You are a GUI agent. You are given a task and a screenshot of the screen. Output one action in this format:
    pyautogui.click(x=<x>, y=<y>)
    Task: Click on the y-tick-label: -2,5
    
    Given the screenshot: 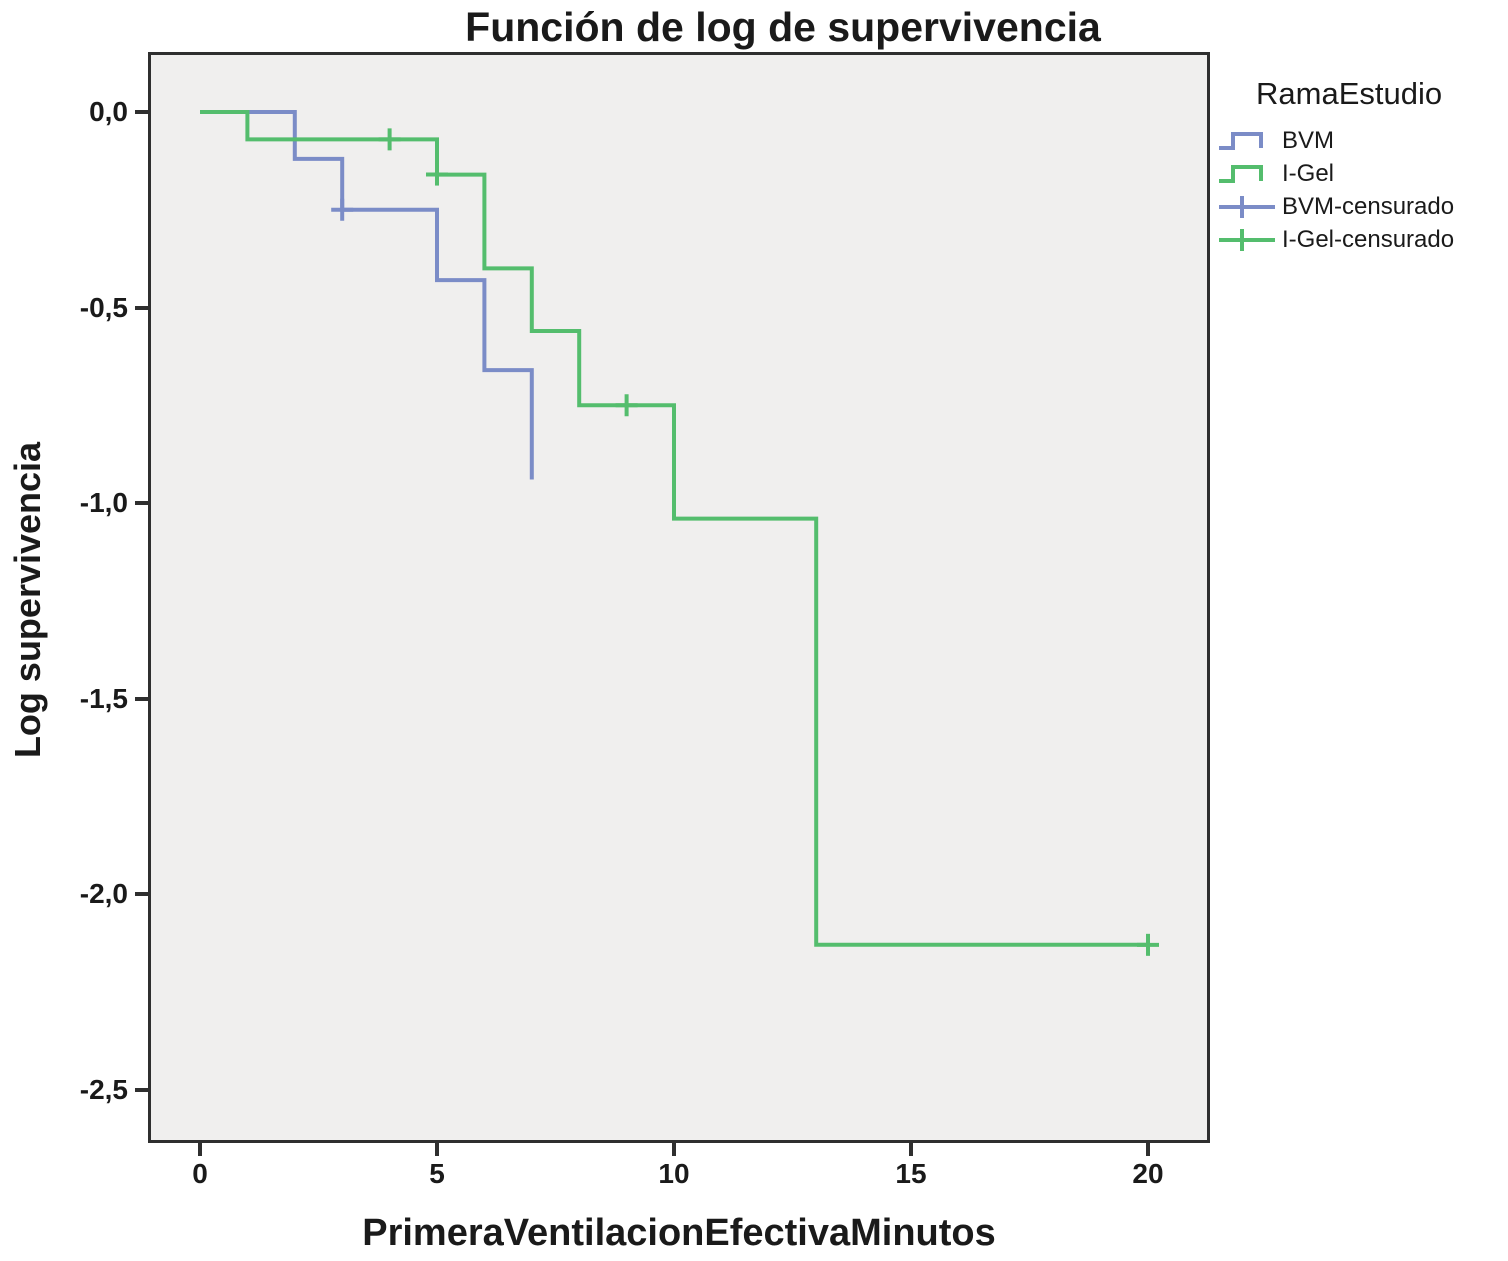 What is the action you would take?
    pyautogui.click(x=103, y=1089)
    